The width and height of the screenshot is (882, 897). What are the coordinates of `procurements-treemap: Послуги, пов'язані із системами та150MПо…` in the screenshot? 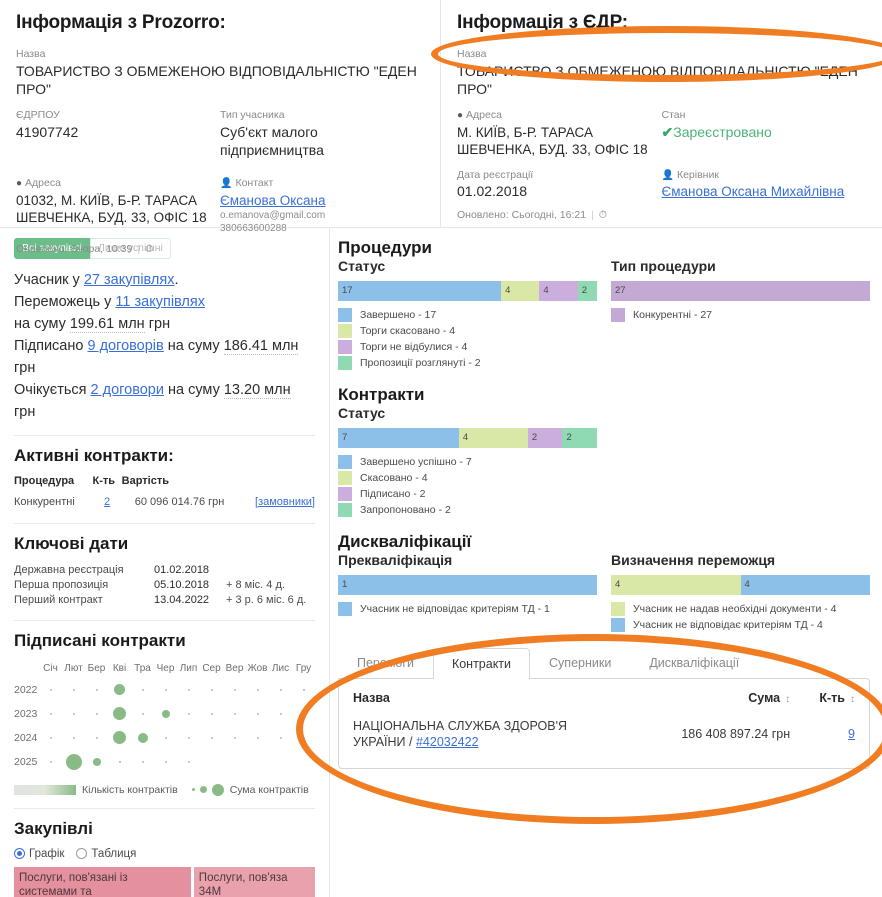 It's located at (164, 881).